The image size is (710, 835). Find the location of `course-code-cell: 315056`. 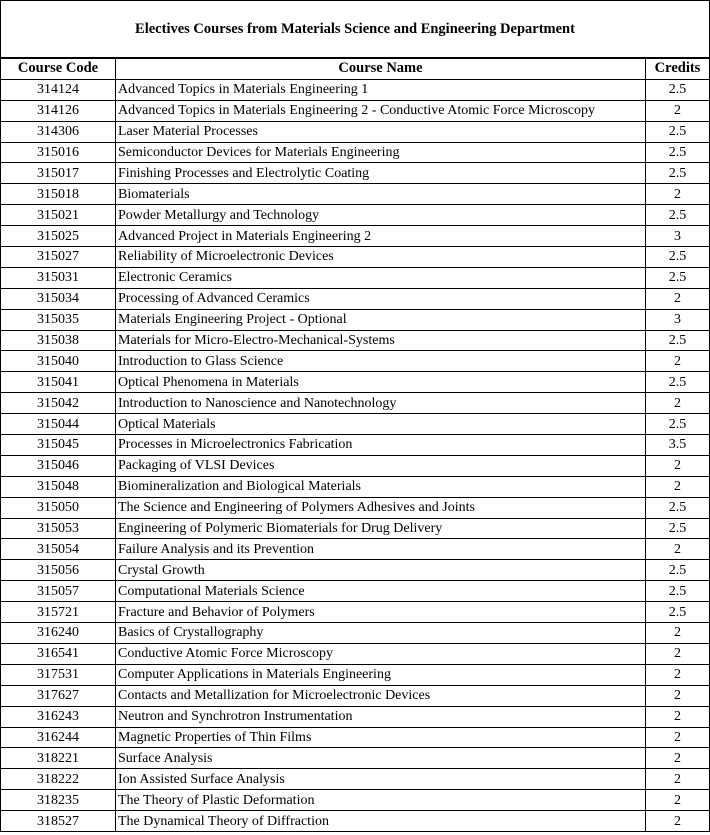

course-code-cell: 315056 is located at coordinates (58, 570).